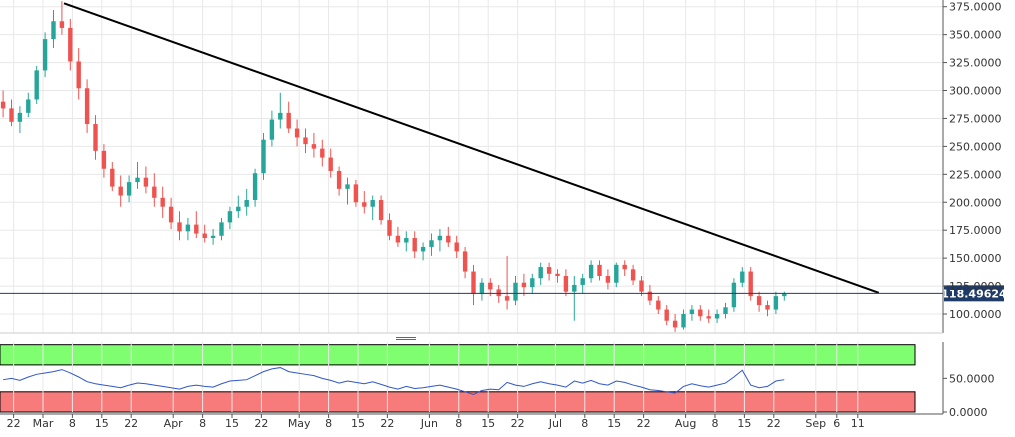  What do you see at coordinates (685, 423) in the screenshot?
I see `x-tick-label: Aug` at bounding box center [685, 423].